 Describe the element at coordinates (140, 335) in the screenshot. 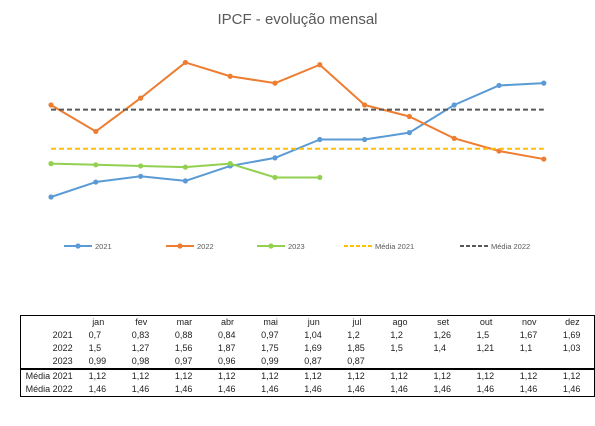

I see `table-cell: 0,83` at that location.